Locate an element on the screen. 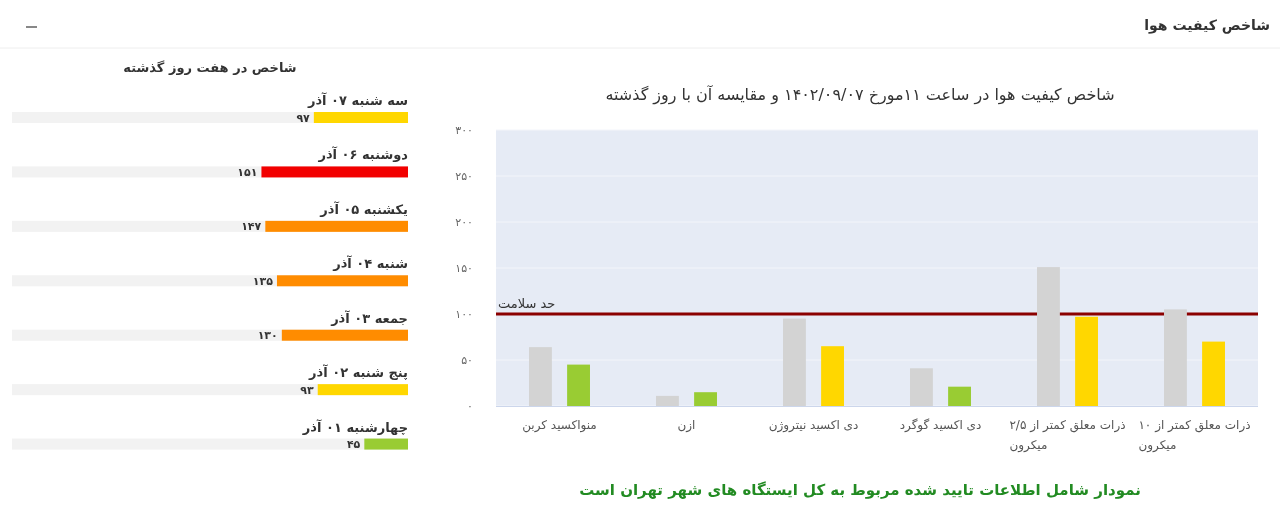 The width and height of the screenshot is (1280, 519). y-tick-label: ۱۵۰ is located at coordinates (464, 268).